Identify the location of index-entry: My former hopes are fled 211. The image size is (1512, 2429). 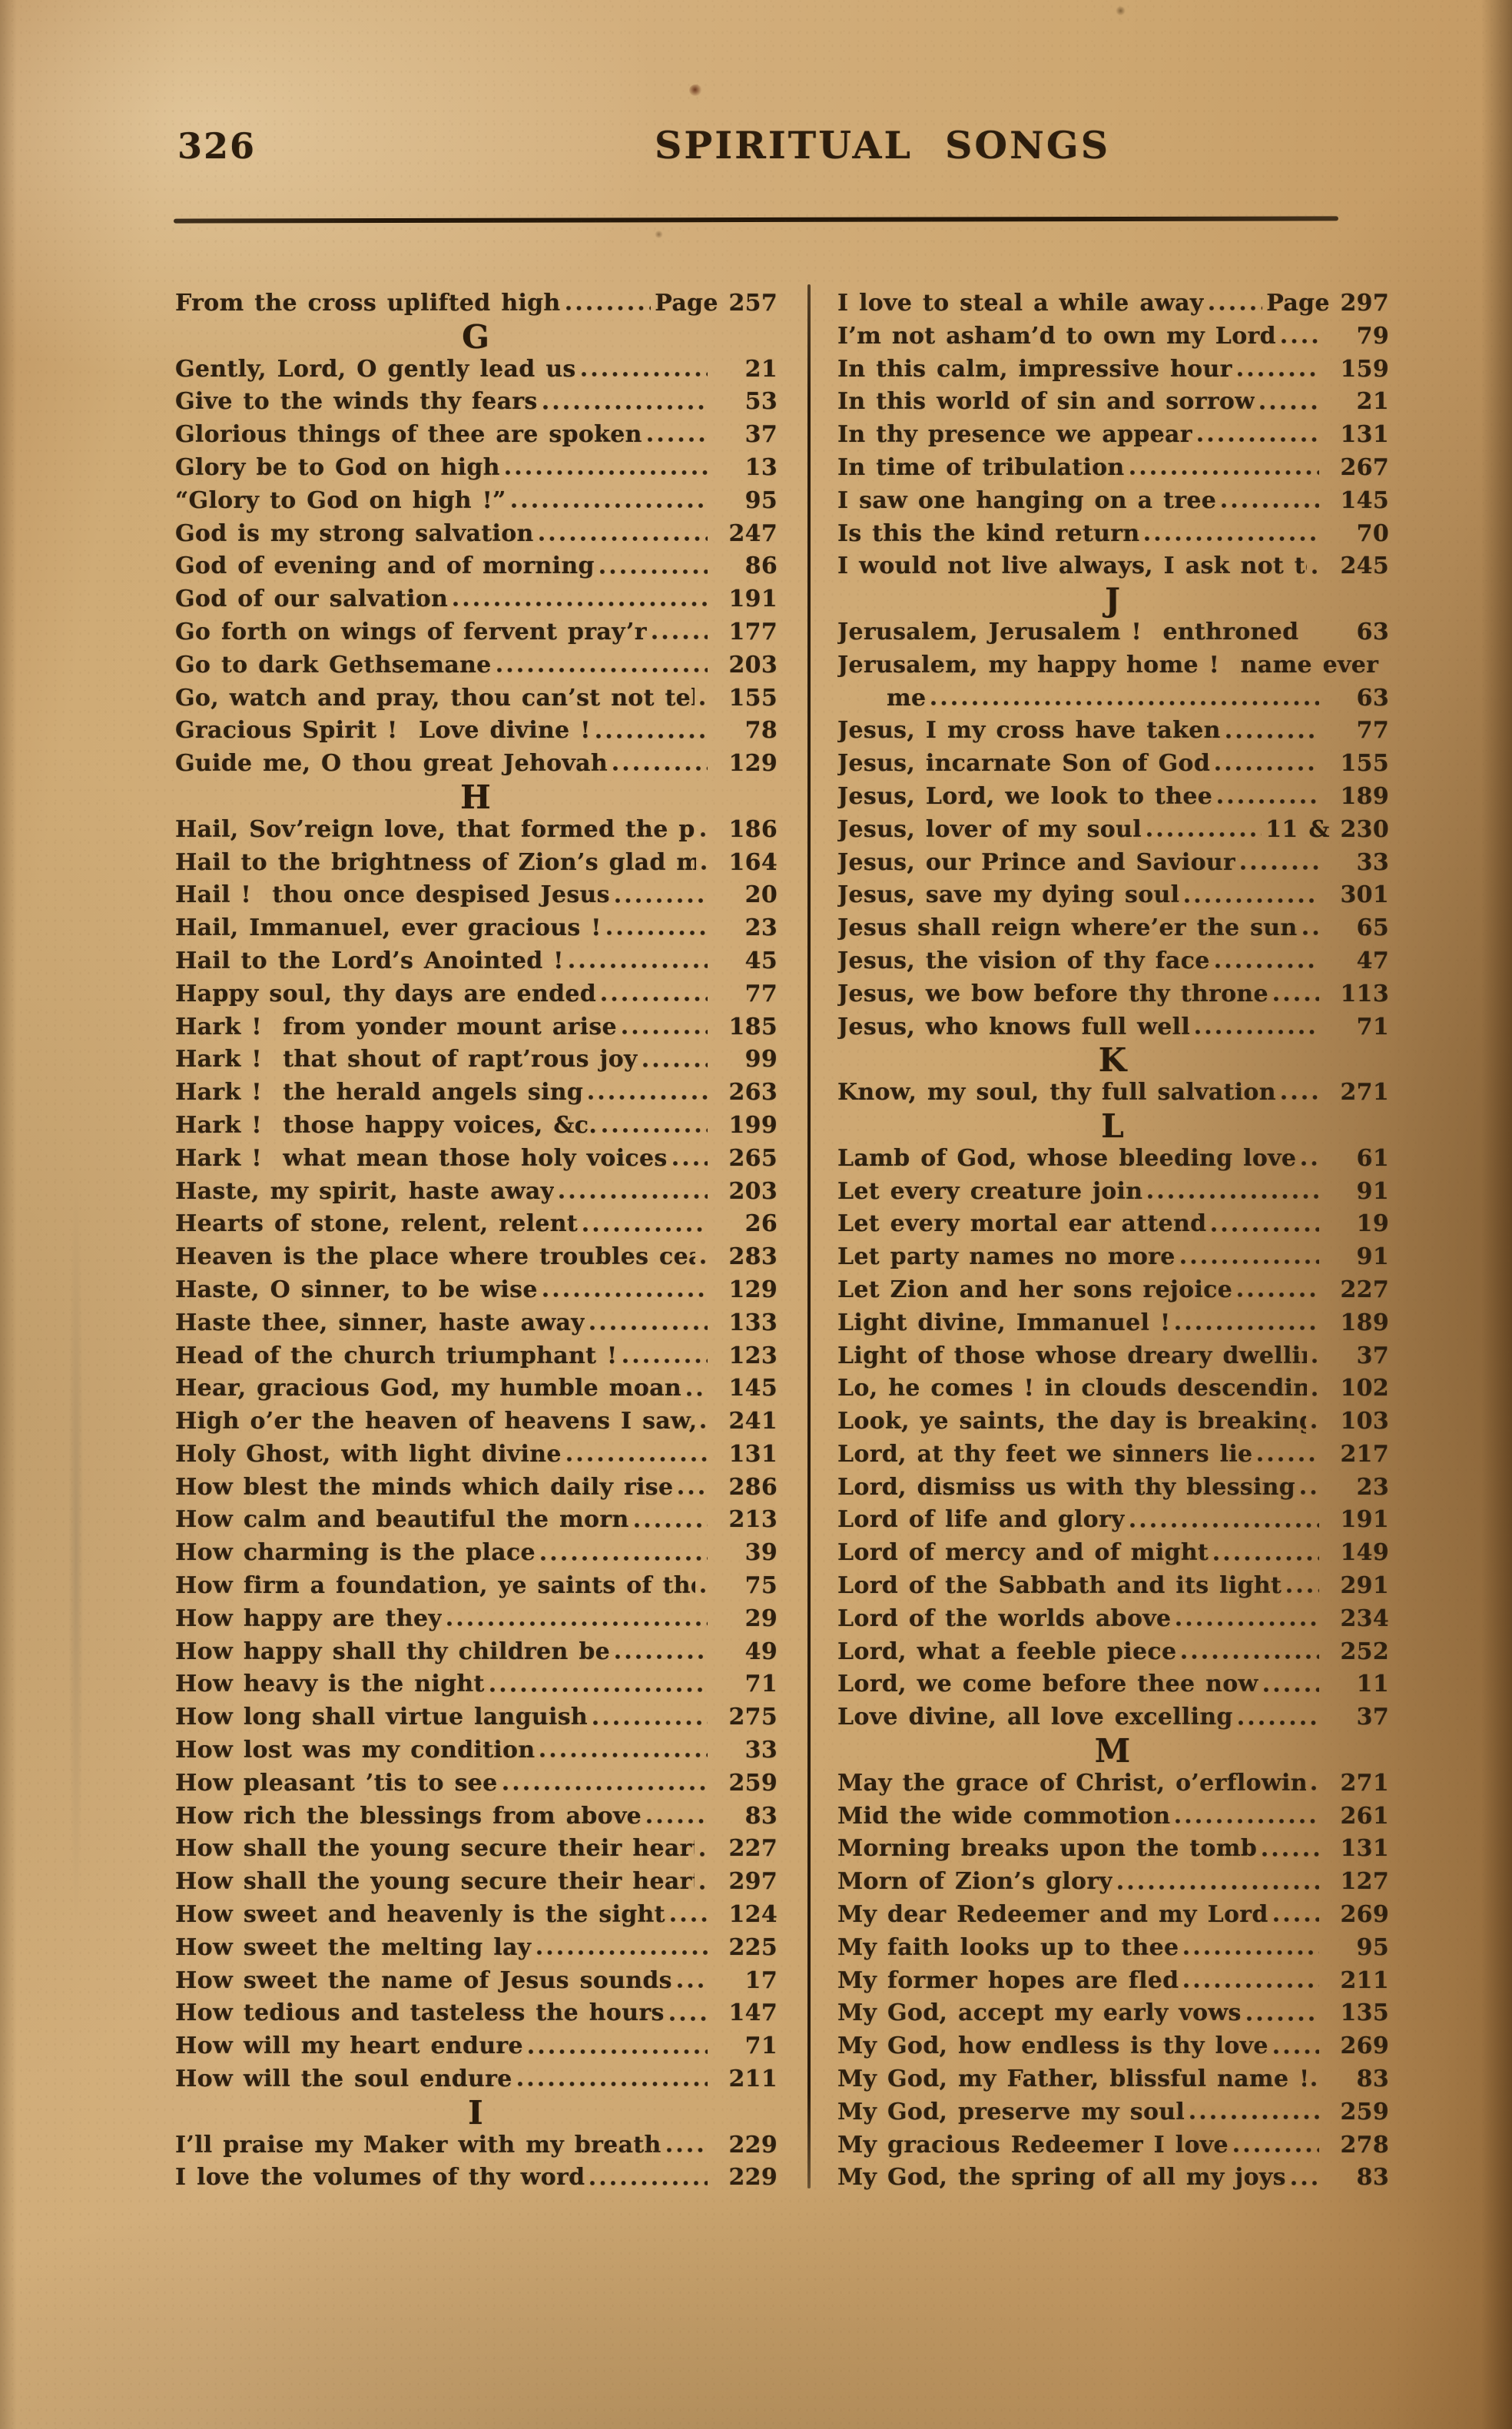
(1113, 1981).